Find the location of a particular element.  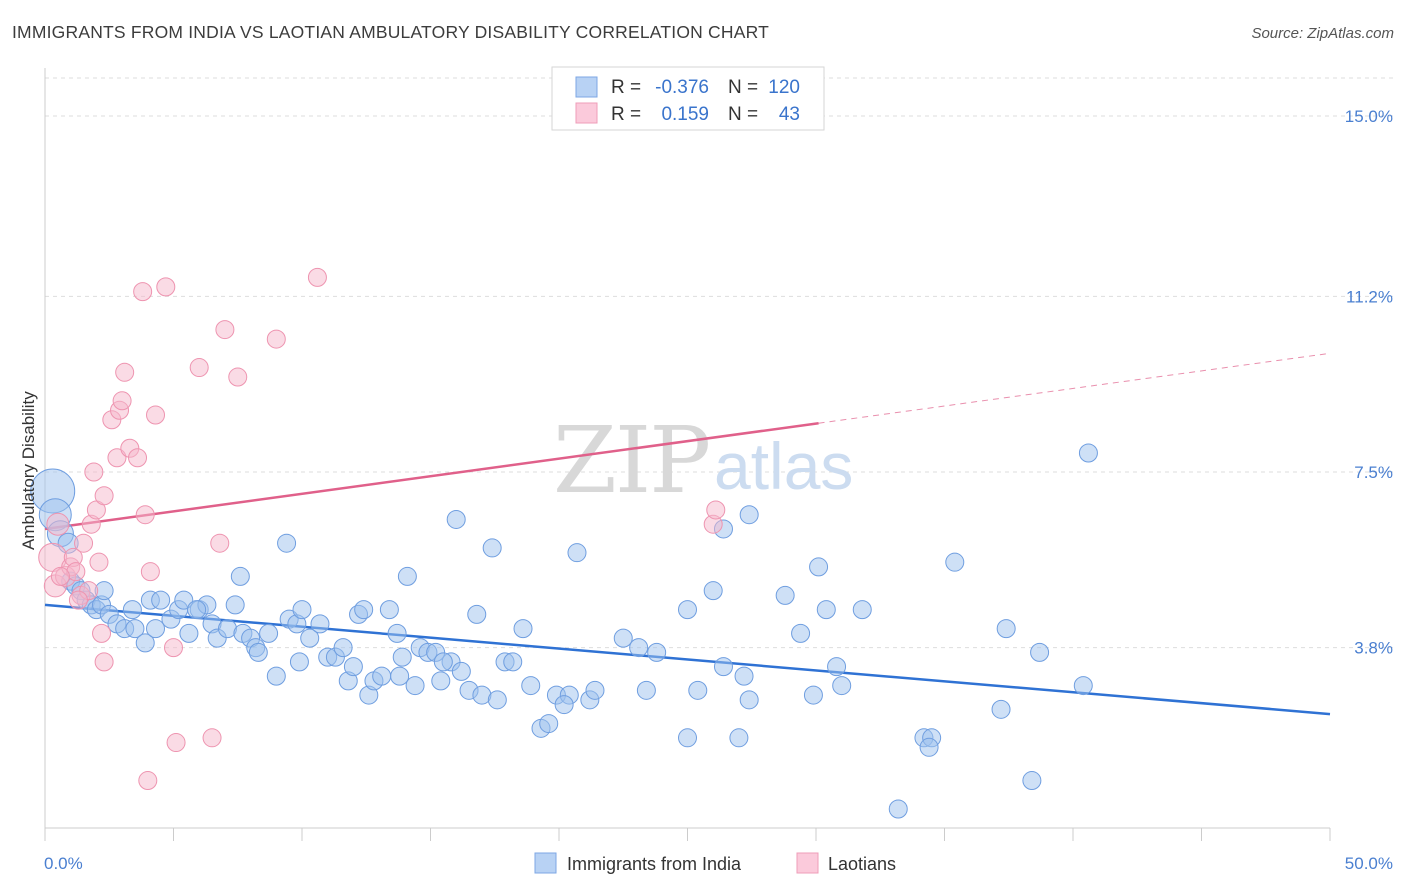

legend-n-value-laotians: 43 is located at coordinates (789, 114).